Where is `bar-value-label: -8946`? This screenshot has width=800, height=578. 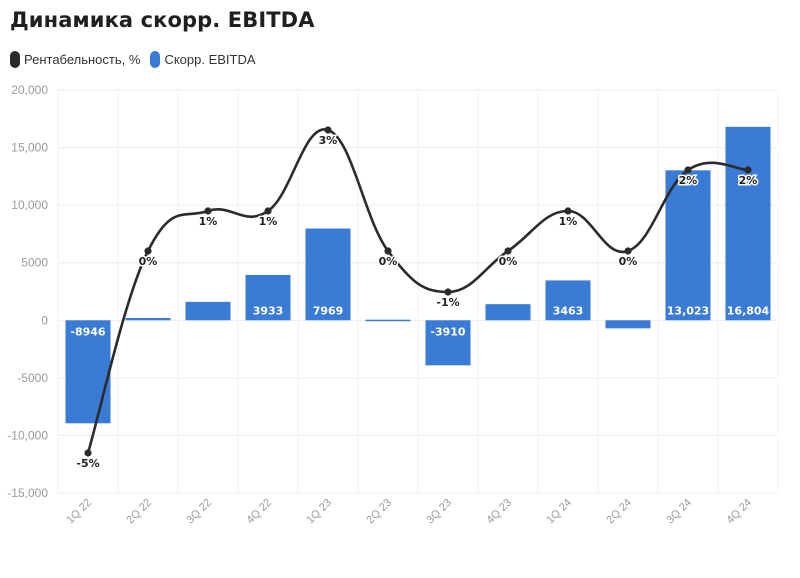 bar-value-label: -8946 is located at coordinates (88, 331).